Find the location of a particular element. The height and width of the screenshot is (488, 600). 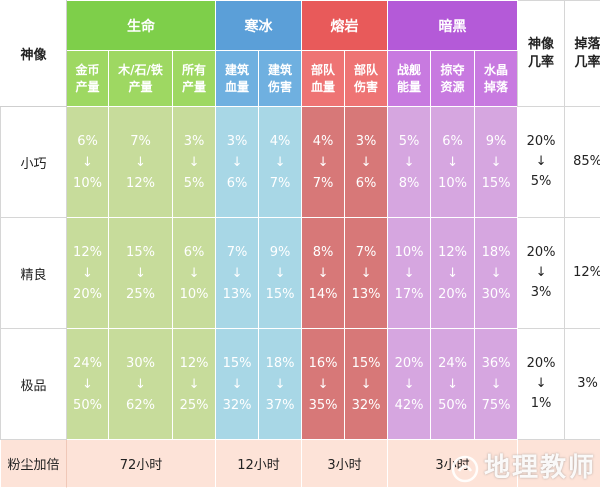

group-header-ice: 寒冰 is located at coordinates (259, 26).